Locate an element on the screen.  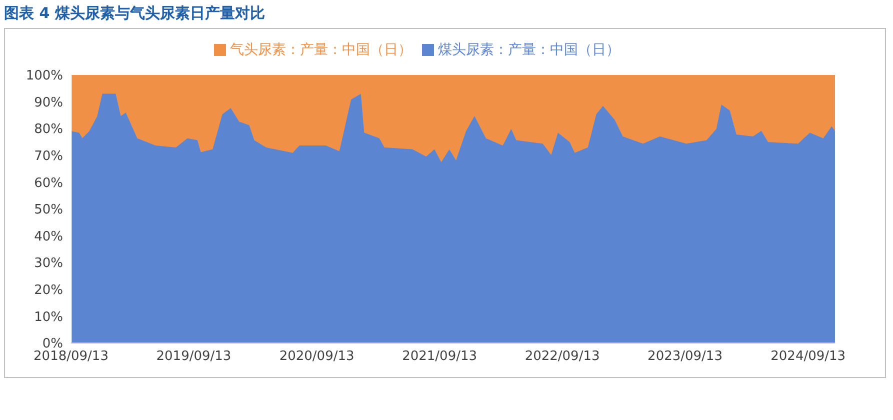
x-tick-label: 2018/09/13 is located at coordinates (71, 356).